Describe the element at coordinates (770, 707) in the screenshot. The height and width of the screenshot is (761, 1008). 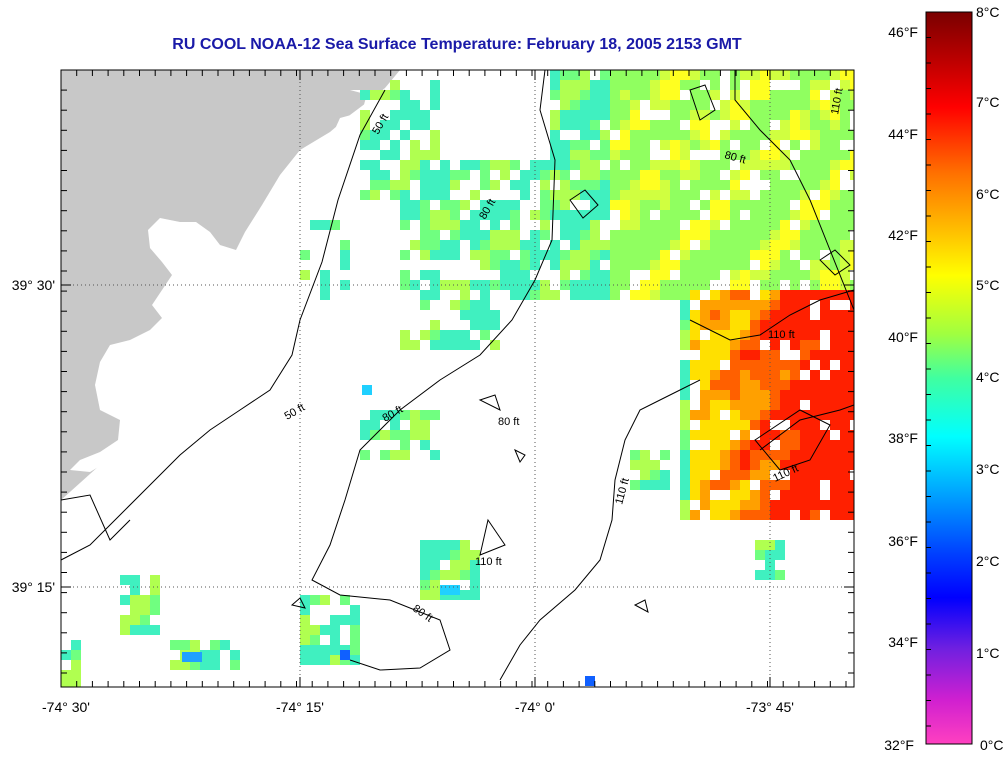
I see `lon-label: -73° 45'` at that location.